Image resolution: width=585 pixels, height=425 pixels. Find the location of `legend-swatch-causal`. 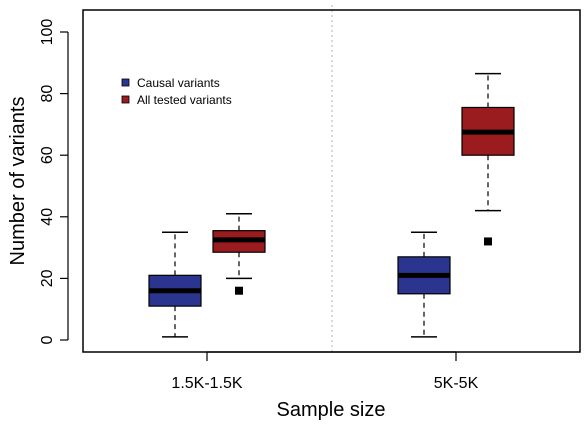

legend-swatch-causal is located at coordinates (125, 82).